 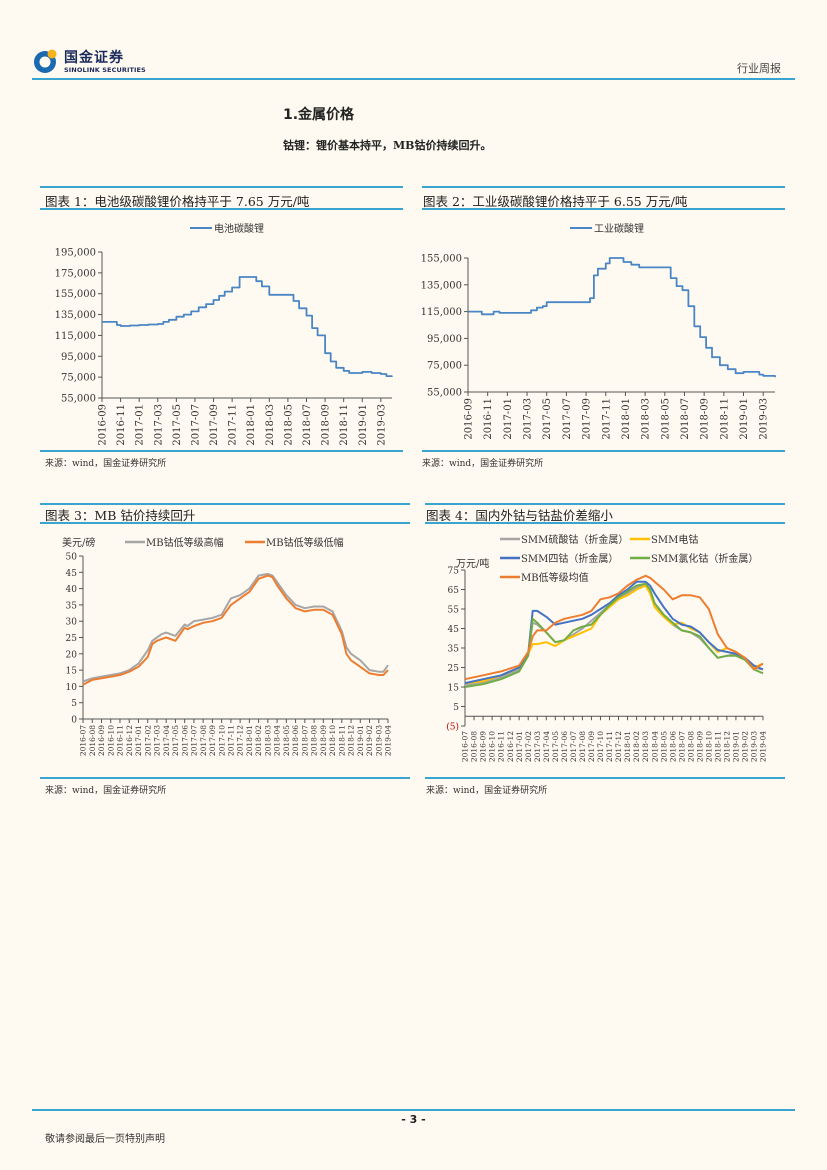 What do you see at coordinates (555, 577) in the screenshot?
I see `legend-label: MB低等级均值` at bounding box center [555, 577].